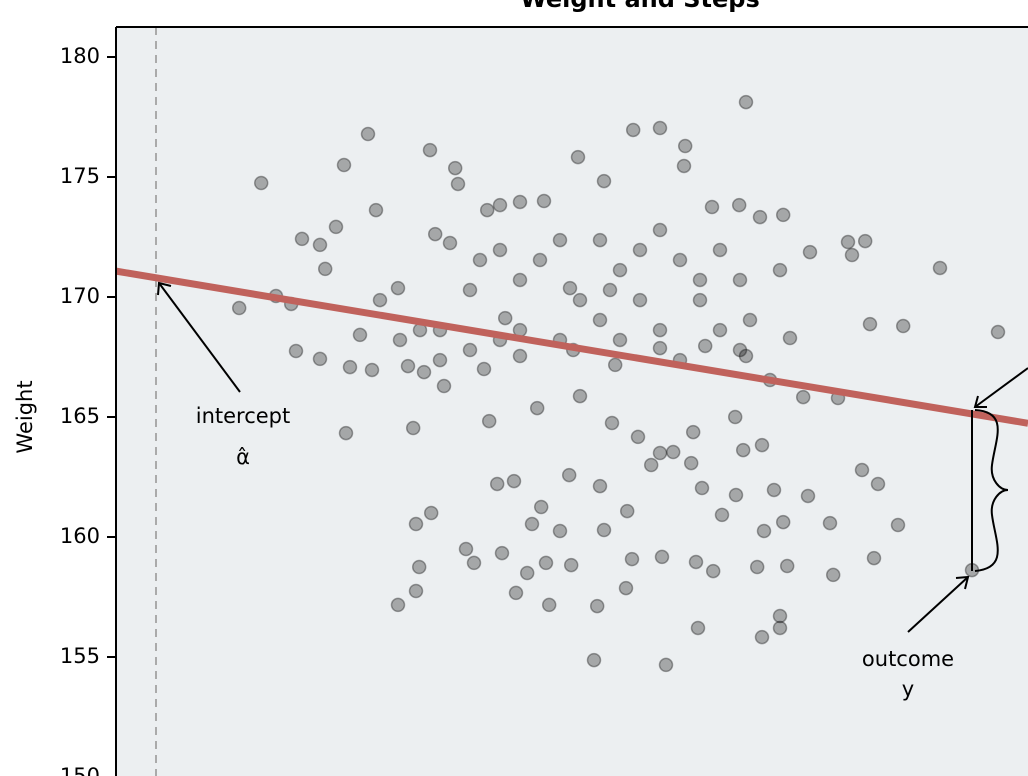  I want to click on y-tick-label: 155, so click(80, 656).